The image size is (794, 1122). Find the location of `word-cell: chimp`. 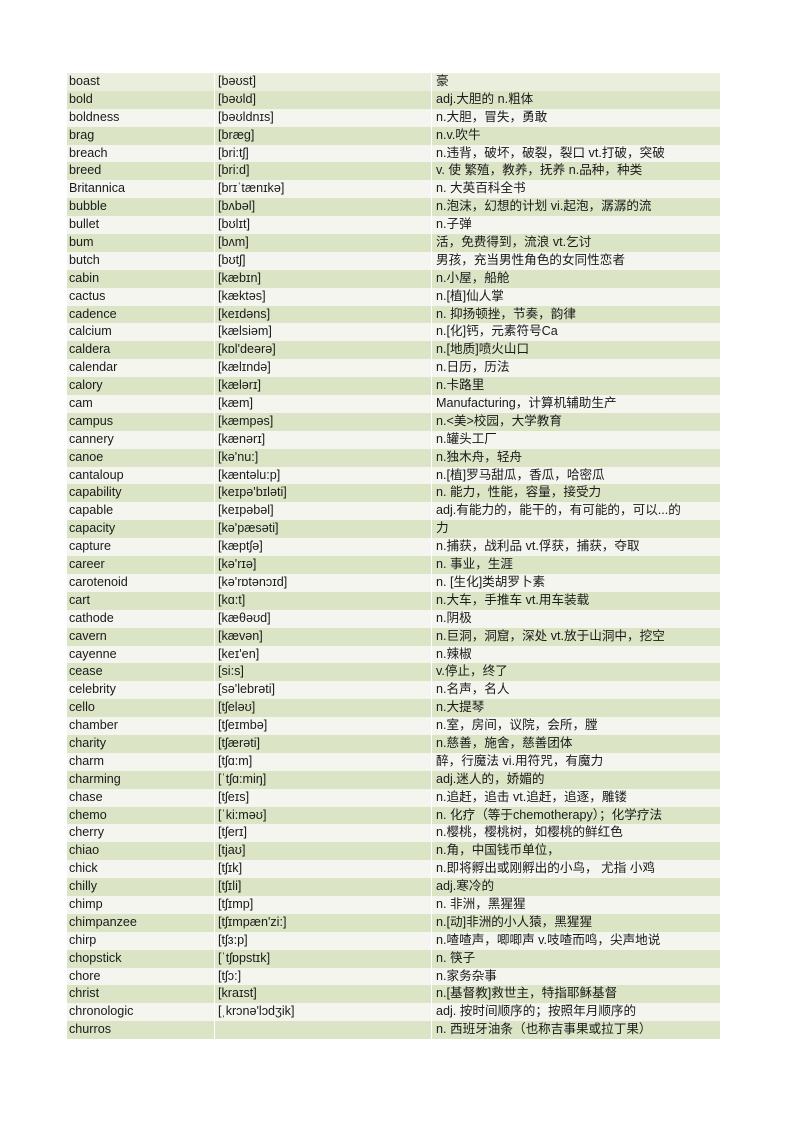

word-cell: chimp is located at coordinates (141, 904).